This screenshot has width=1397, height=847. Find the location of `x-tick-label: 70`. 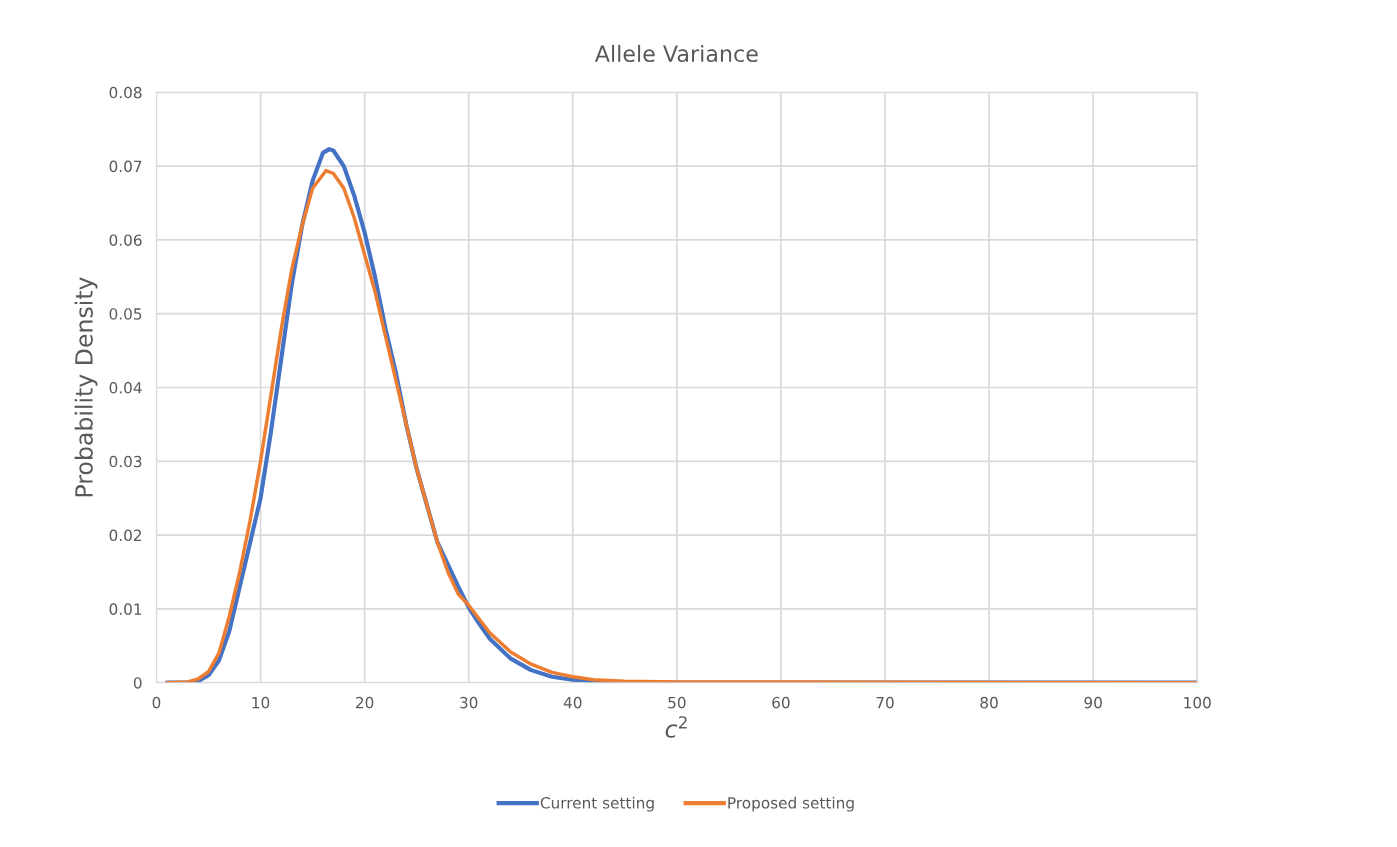

x-tick-label: 70 is located at coordinates (885, 702).